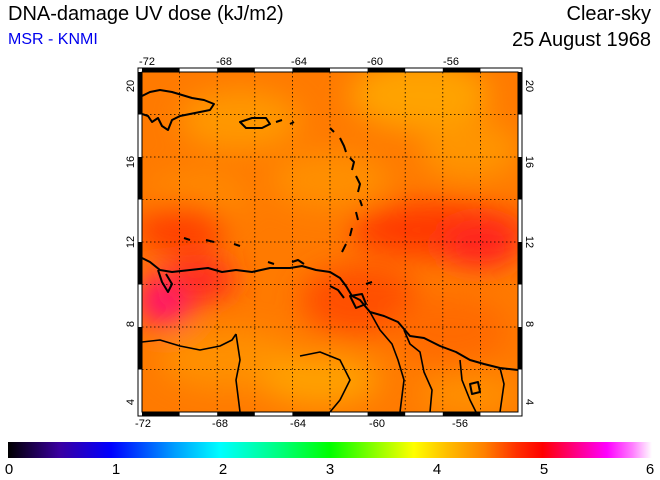 The height and width of the screenshot is (480, 660). I want to click on lat-tick-left: 8, so click(131, 324).